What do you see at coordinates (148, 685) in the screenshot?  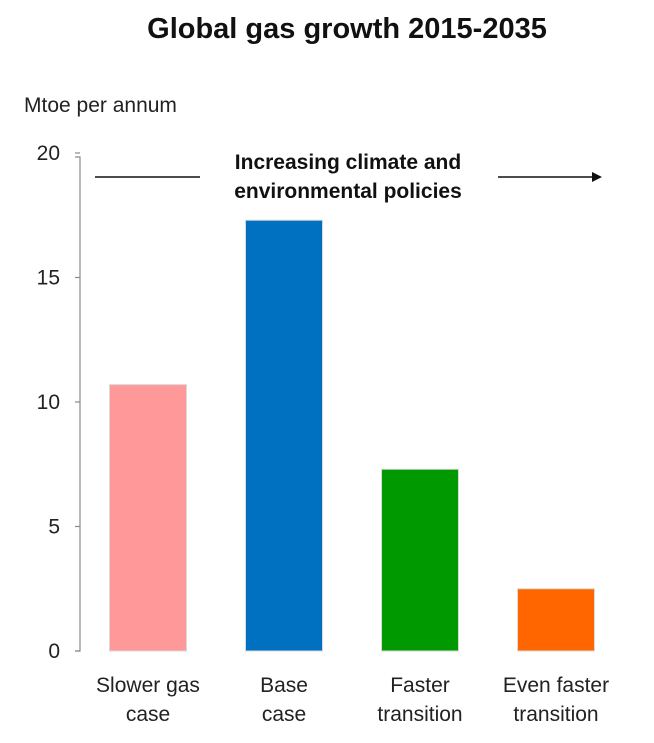 I see `category-label: Slower gas` at bounding box center [148, 685].